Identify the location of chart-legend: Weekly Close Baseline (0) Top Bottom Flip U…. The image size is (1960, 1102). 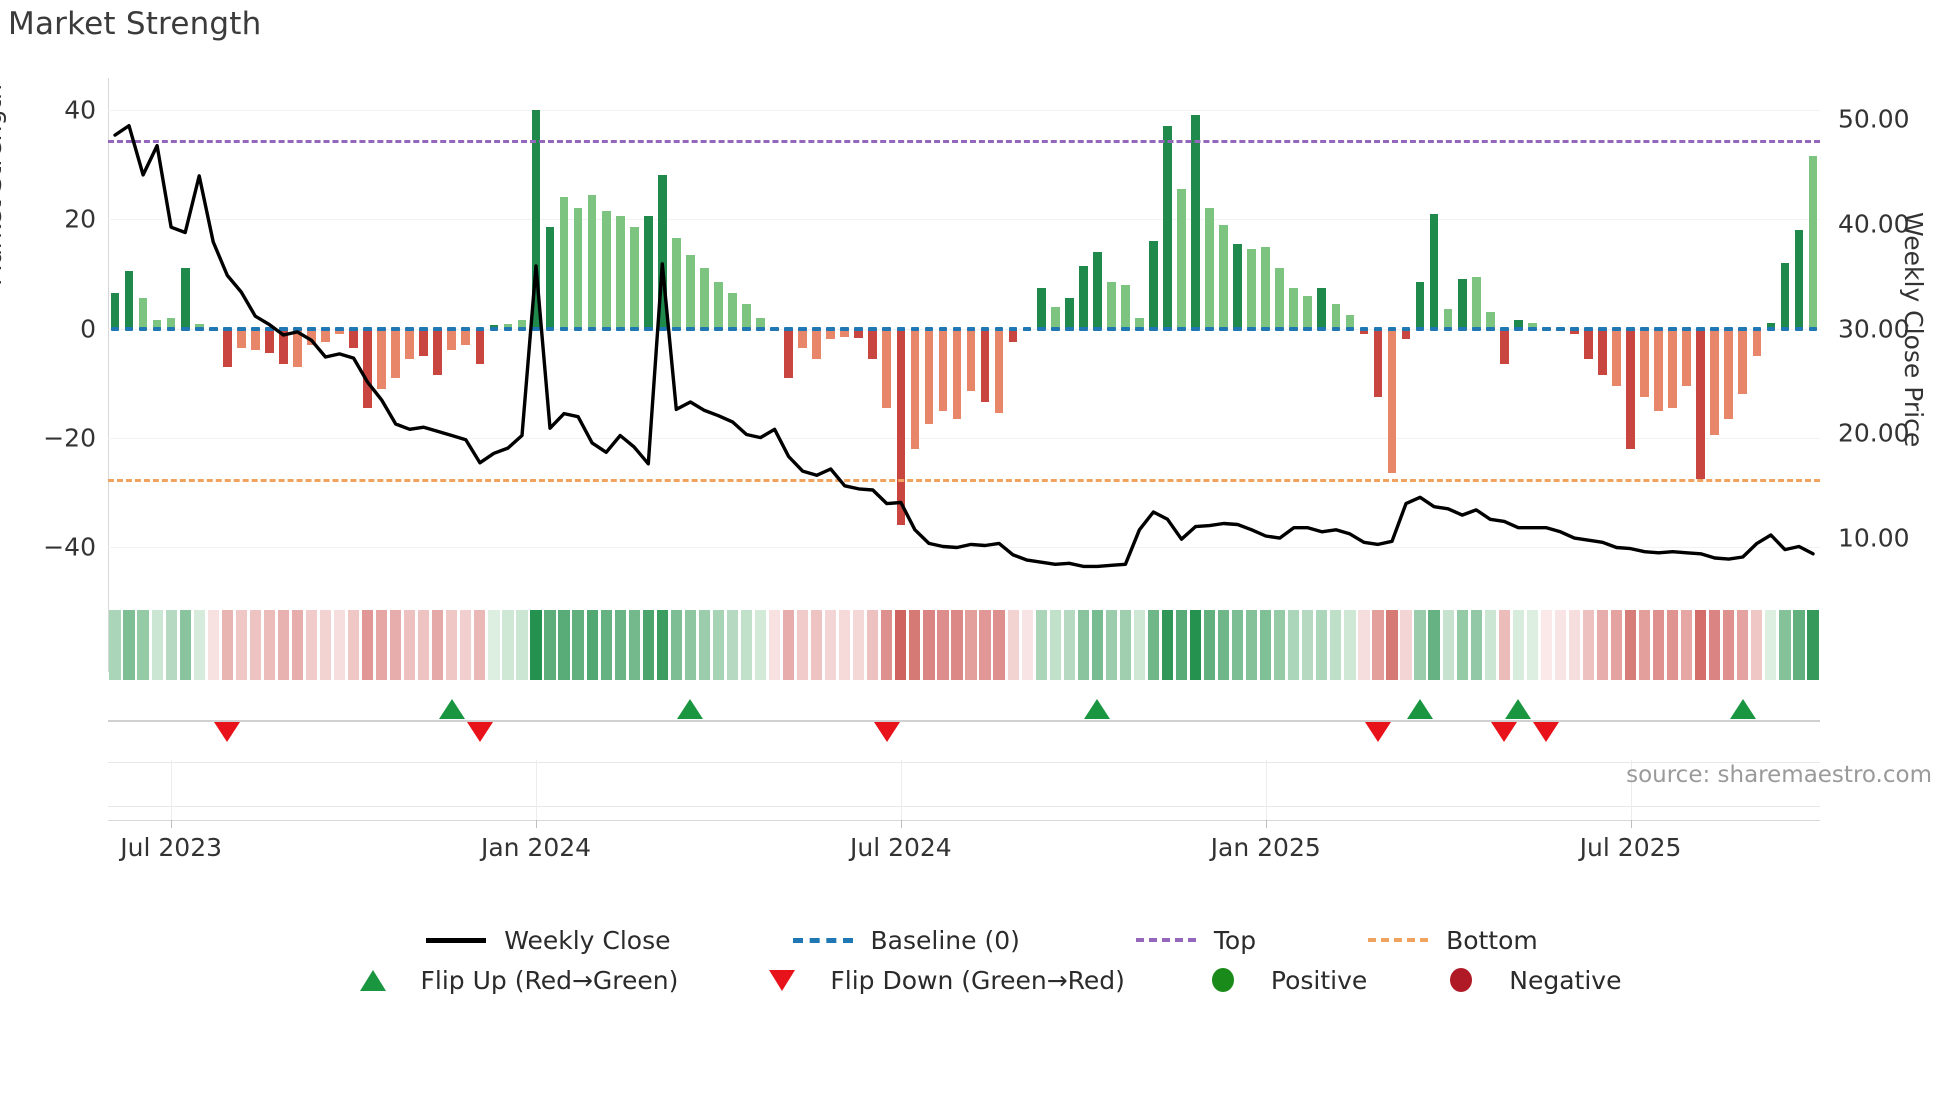
(980, 960).